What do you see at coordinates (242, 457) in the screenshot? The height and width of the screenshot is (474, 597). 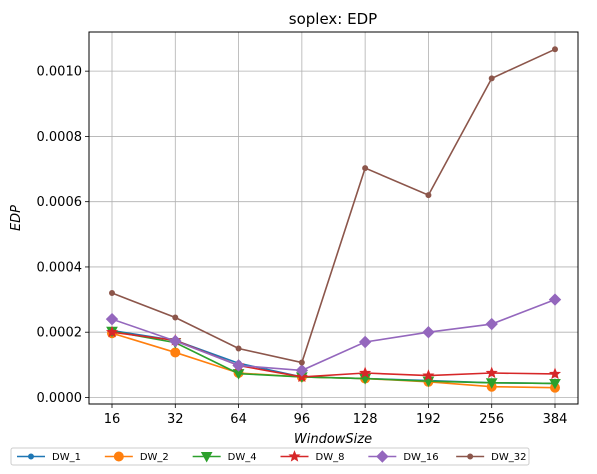 I see `legend-label: DW_4` at bounding box center [242, 457].